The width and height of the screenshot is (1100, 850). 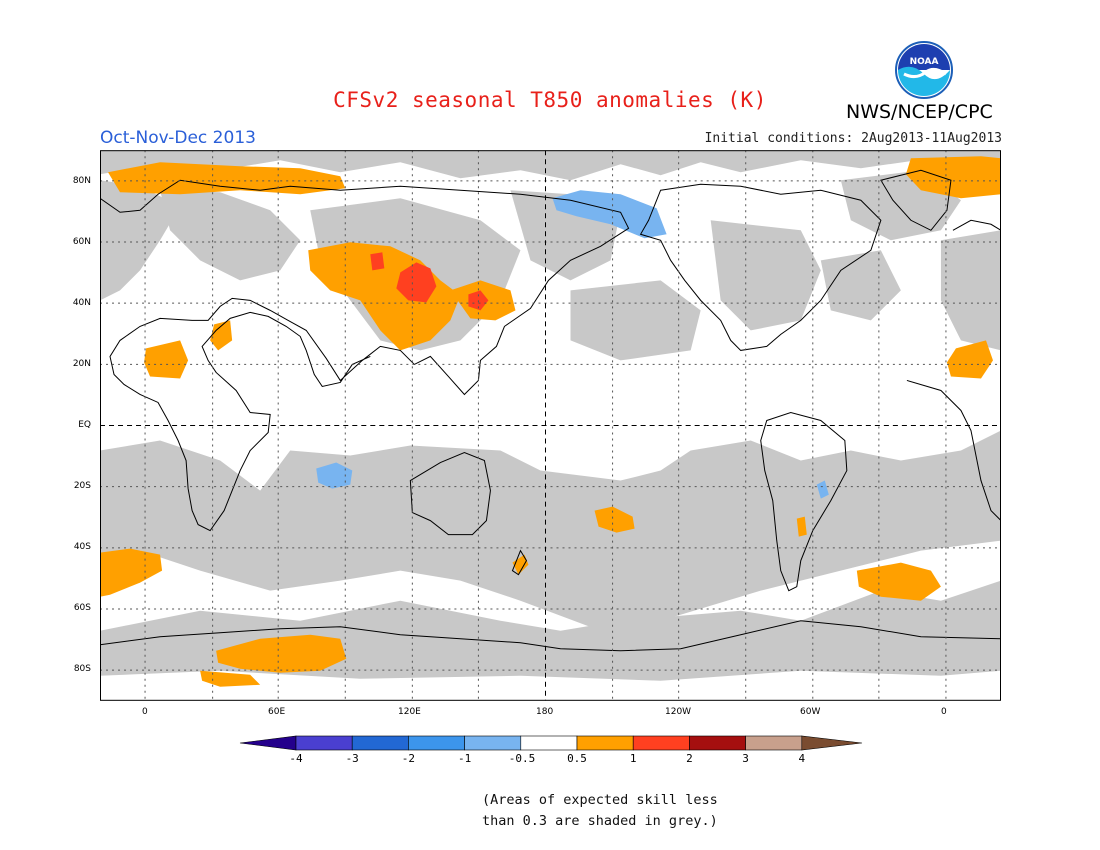 I want to click on lon-label: 60W, so click(x=810, y=712).